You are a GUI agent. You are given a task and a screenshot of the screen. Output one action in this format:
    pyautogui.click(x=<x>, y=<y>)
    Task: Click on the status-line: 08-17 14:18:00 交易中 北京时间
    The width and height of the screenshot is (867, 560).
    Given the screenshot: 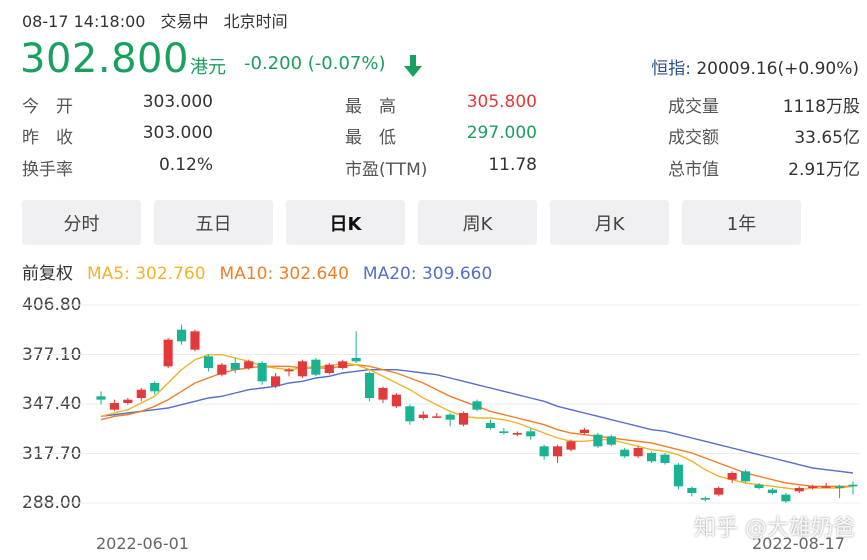 What is the action you would take?
    pyautogui.click(x=160, y=20)
    